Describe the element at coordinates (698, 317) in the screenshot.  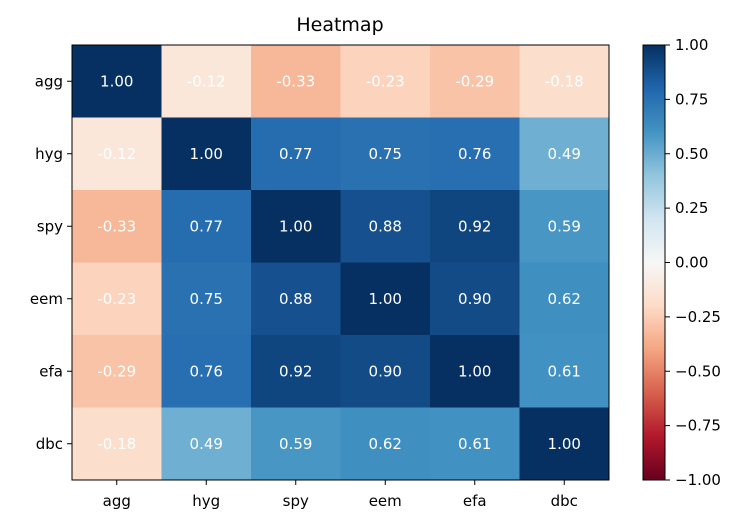
I see `colorbar-tick-label: −0.25` at that location.